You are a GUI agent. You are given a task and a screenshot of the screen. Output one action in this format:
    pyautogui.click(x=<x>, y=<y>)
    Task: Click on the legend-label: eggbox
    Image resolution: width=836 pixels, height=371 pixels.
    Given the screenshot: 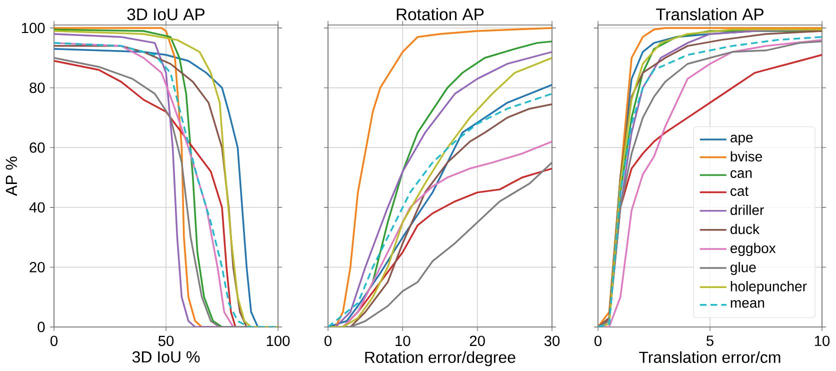 What is the action you would take?
    pyautogui.click(x=753, y=249)
    